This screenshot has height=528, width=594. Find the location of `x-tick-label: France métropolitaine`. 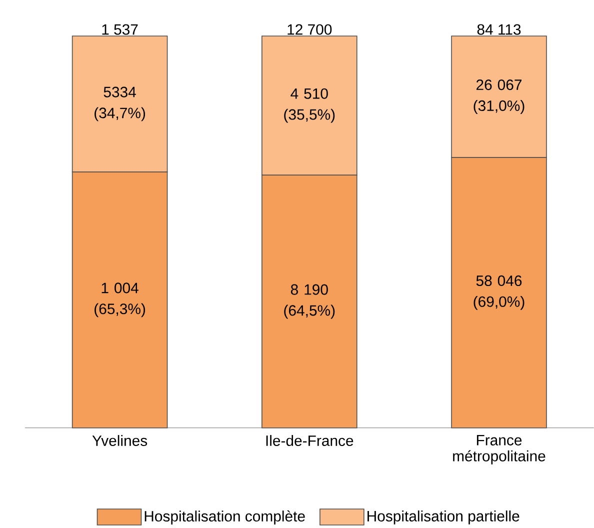

x-tick-label: France métropolitaine is located at coordinates (499, 450).